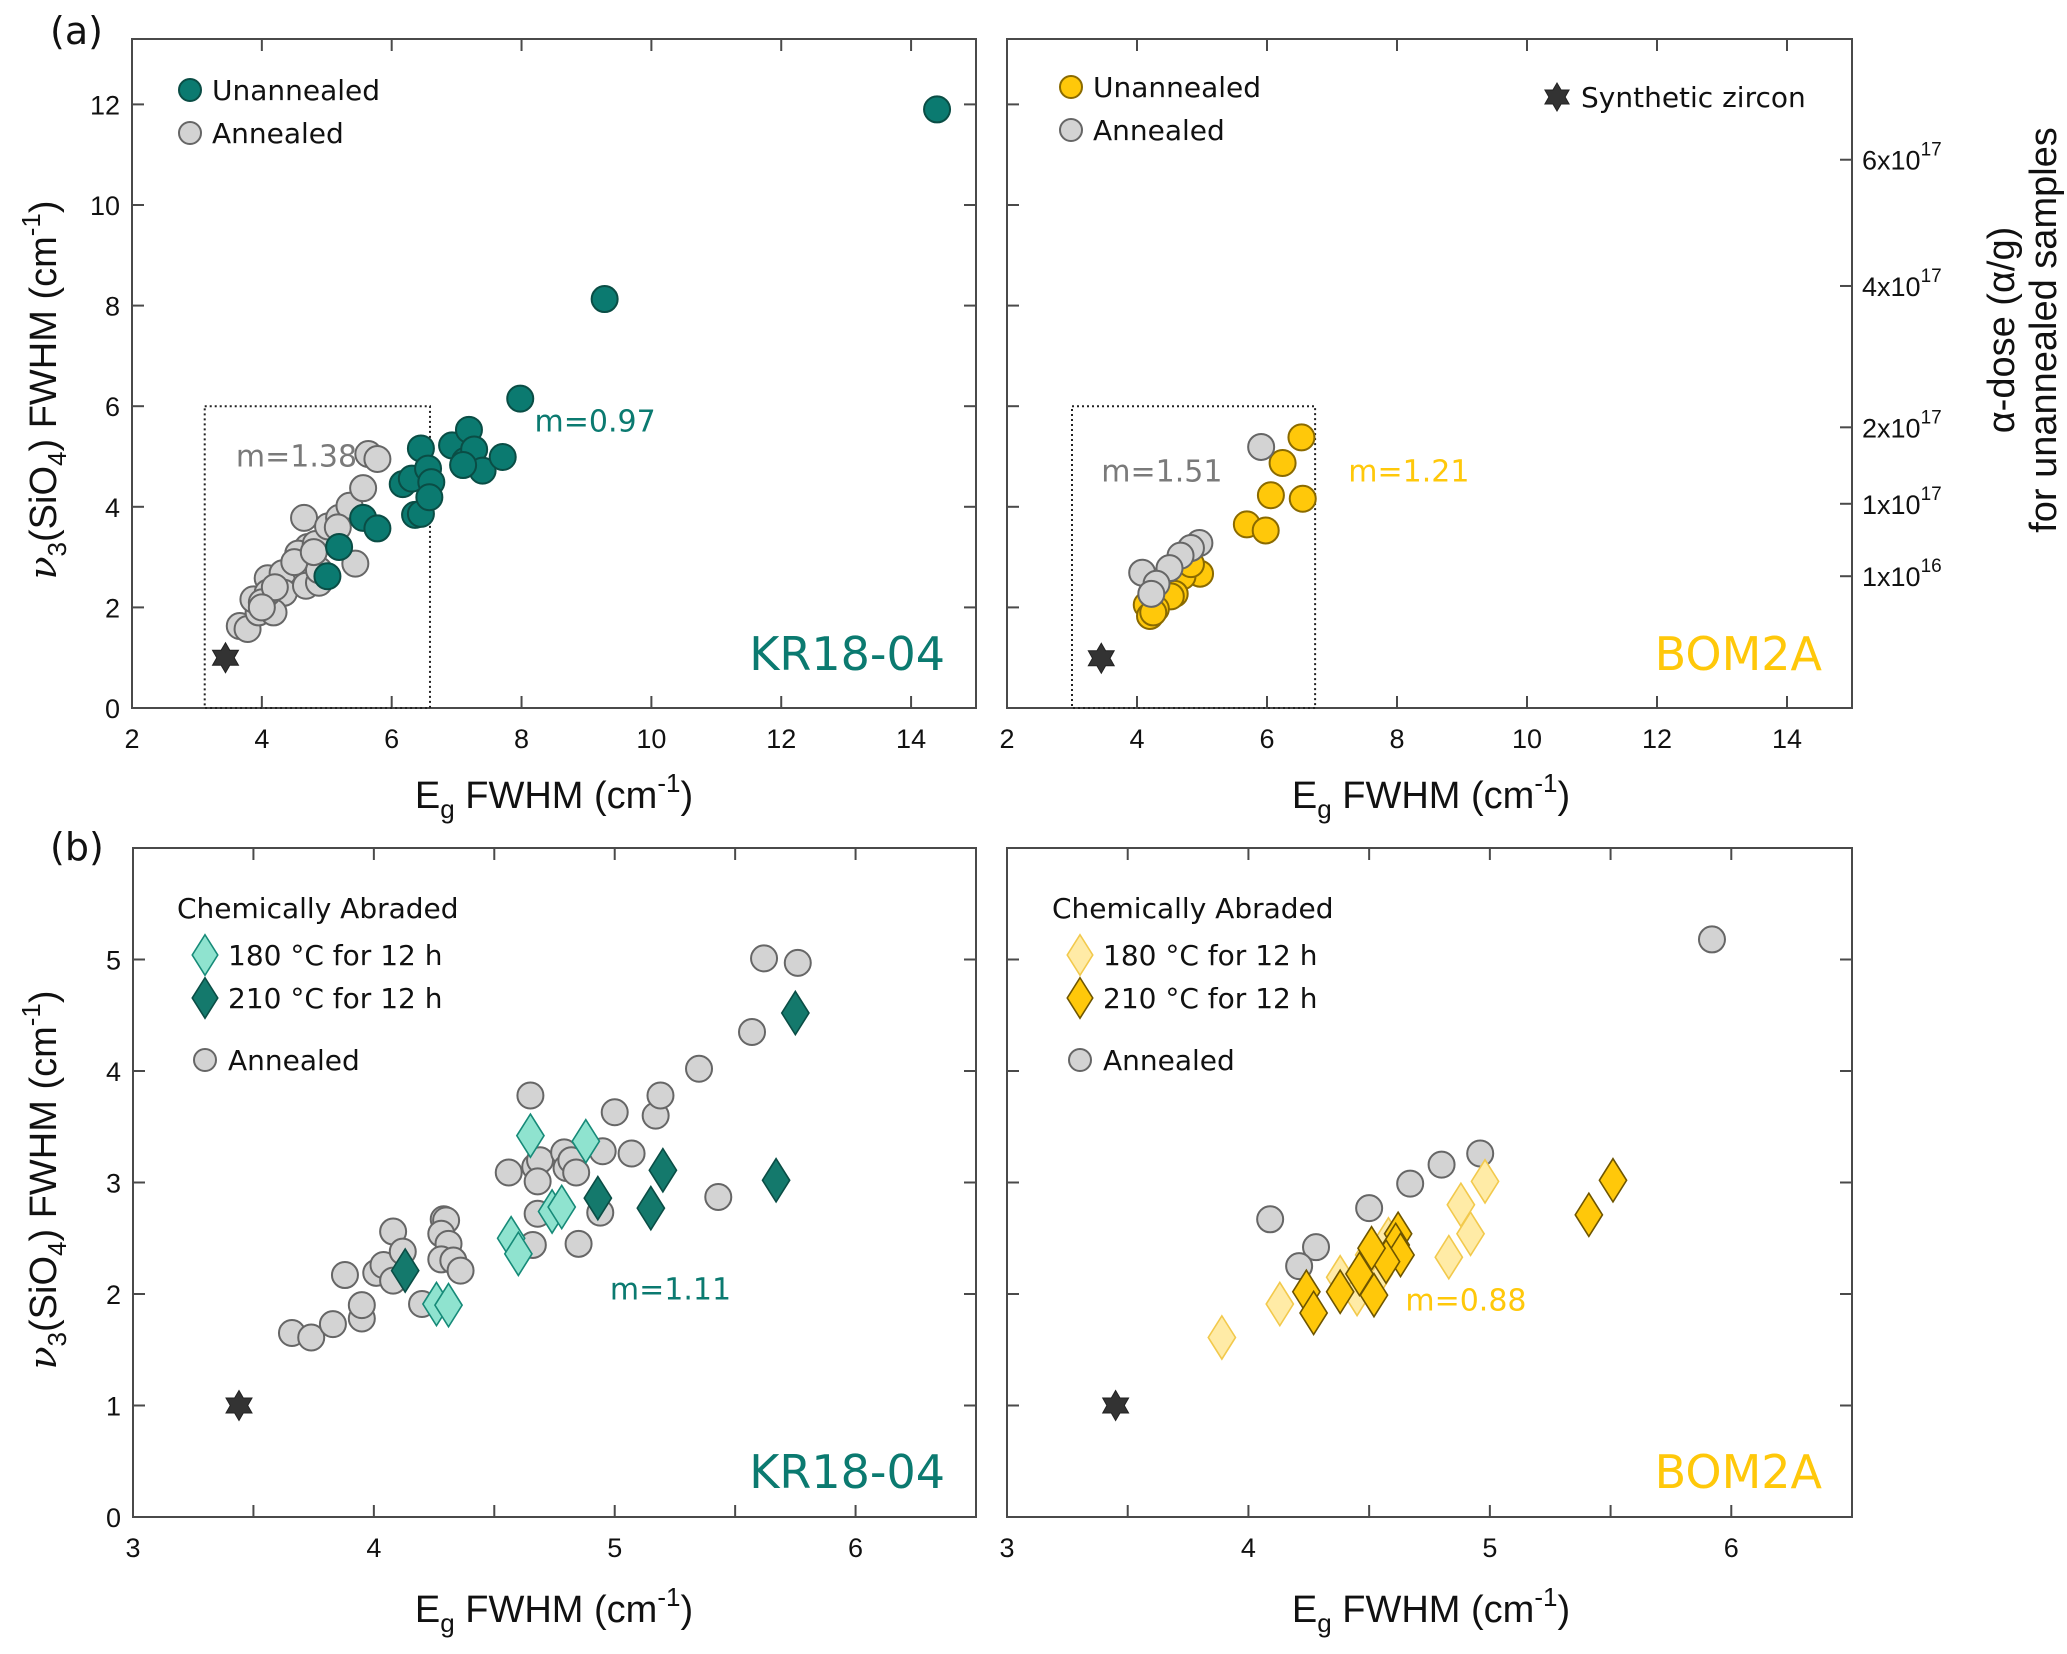 Image resolution: width=2067 pixels, height=1654 pixels. I want to click on x-axis-label-a-right: Eg FWHM (cm-1), so click(1431, 796).